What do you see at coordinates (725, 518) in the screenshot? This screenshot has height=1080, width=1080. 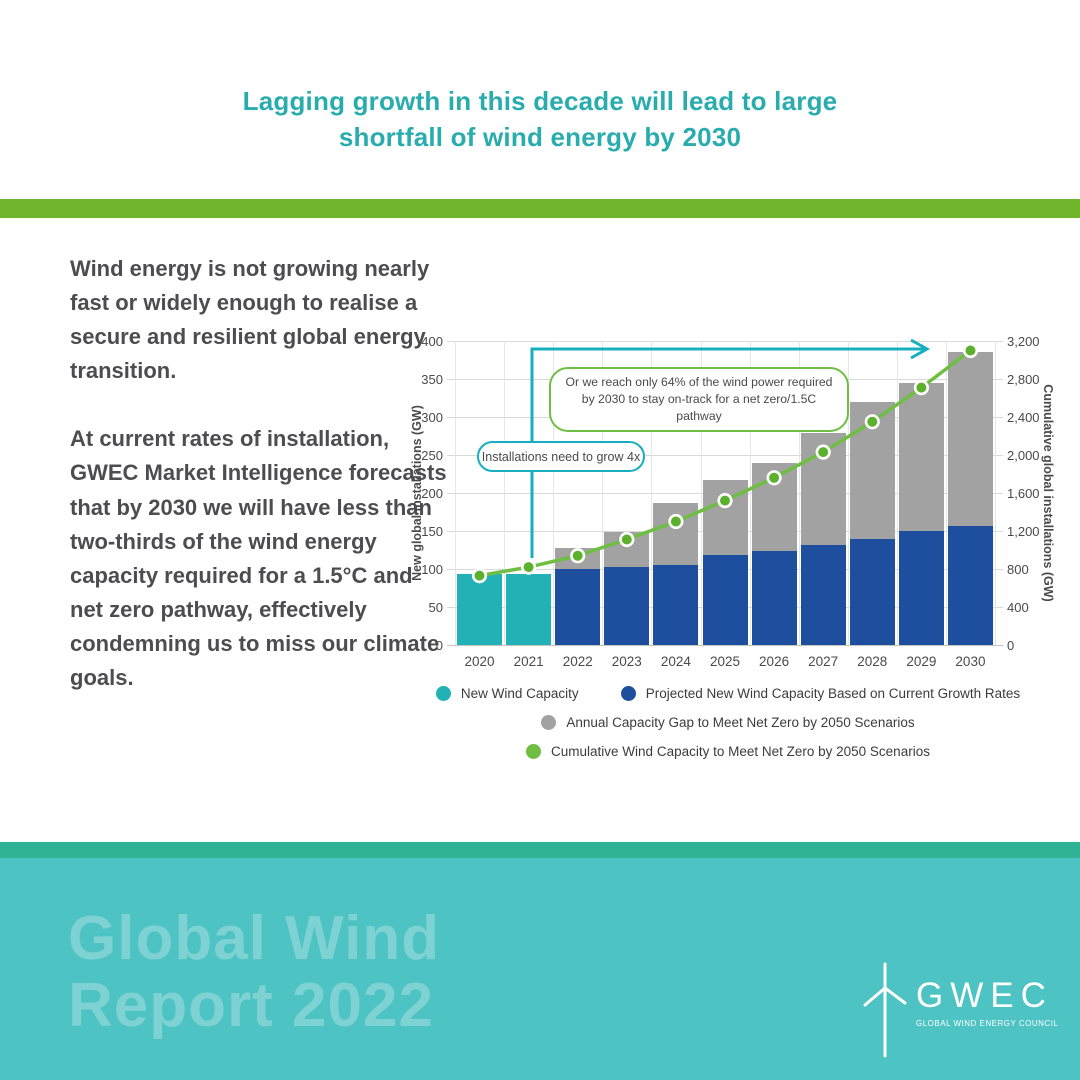 I see `bar-capacity-gap-2025` at bounding box center [725, 518].